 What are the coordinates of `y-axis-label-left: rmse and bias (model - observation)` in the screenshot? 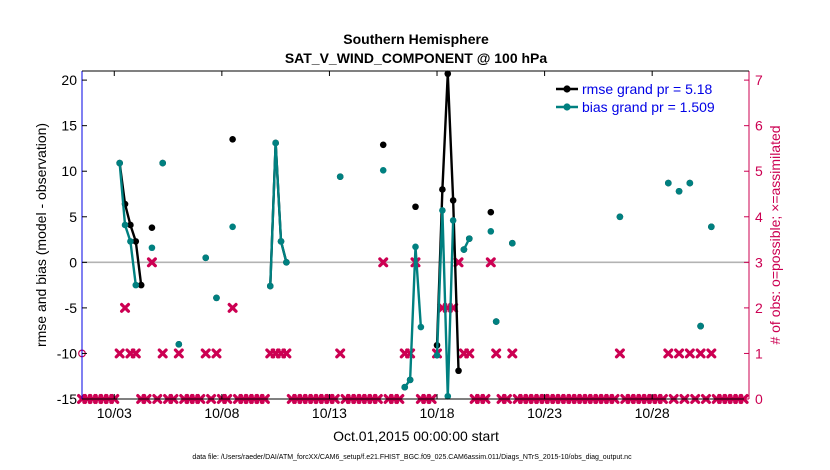 It's located at (41, 235).